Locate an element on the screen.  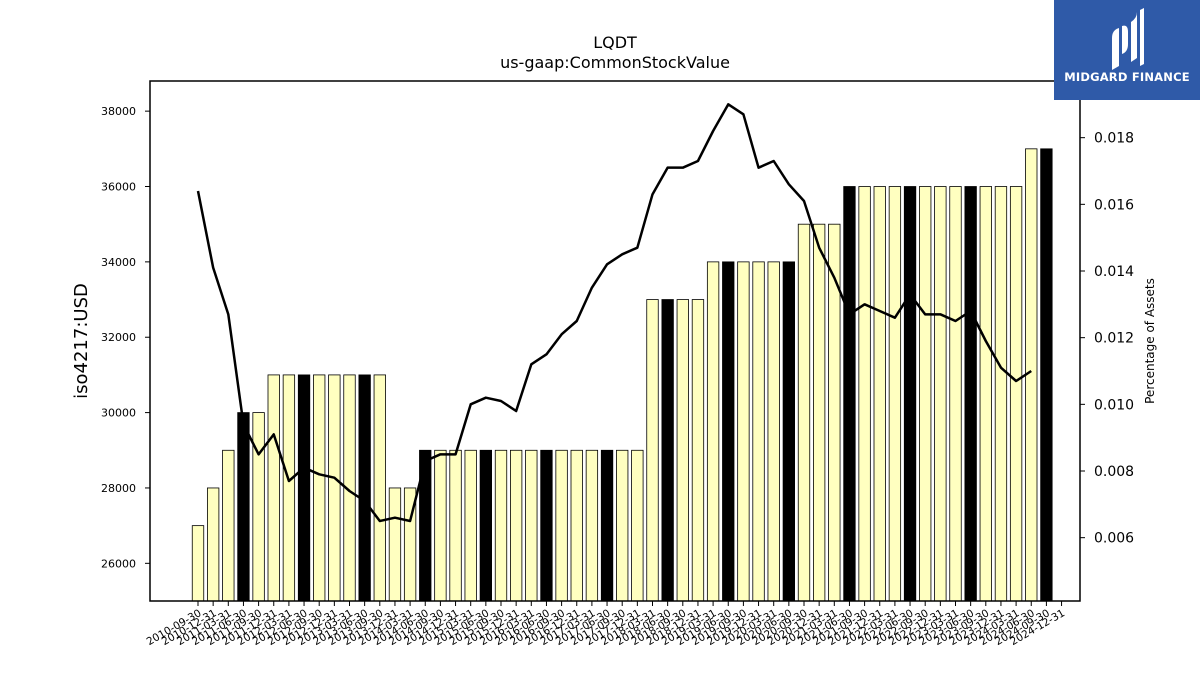
brand-logo: MIDGARD FINANCE is located at coordinates (1127, 50).